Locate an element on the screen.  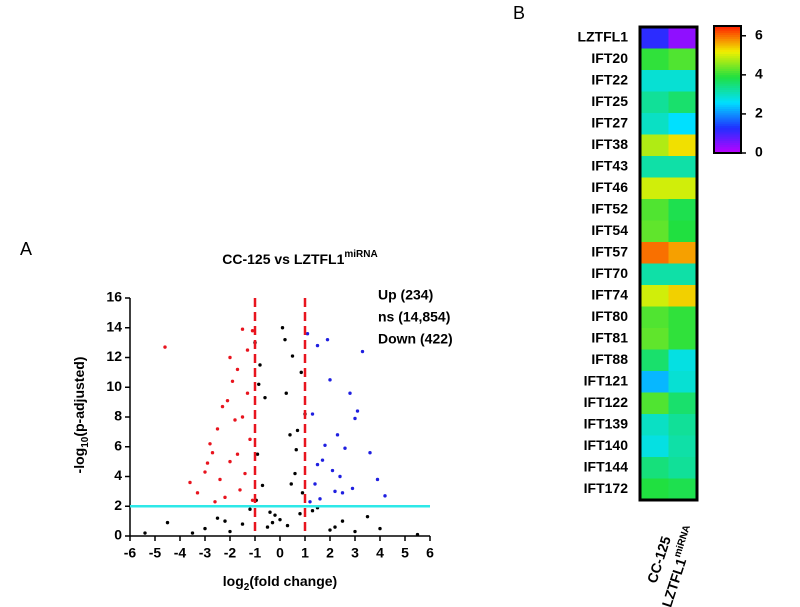
x-tick-label: -5 is located at coordinates (155, 553).